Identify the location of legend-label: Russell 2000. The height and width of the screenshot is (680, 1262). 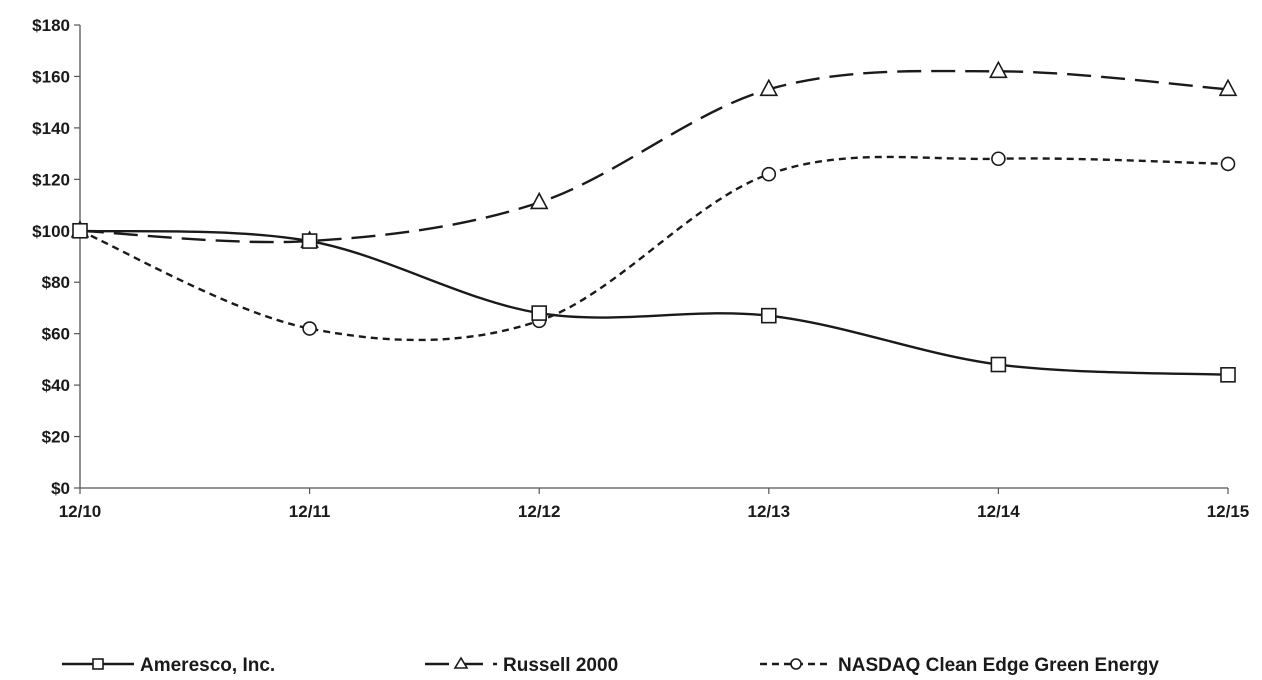
(560, 665).